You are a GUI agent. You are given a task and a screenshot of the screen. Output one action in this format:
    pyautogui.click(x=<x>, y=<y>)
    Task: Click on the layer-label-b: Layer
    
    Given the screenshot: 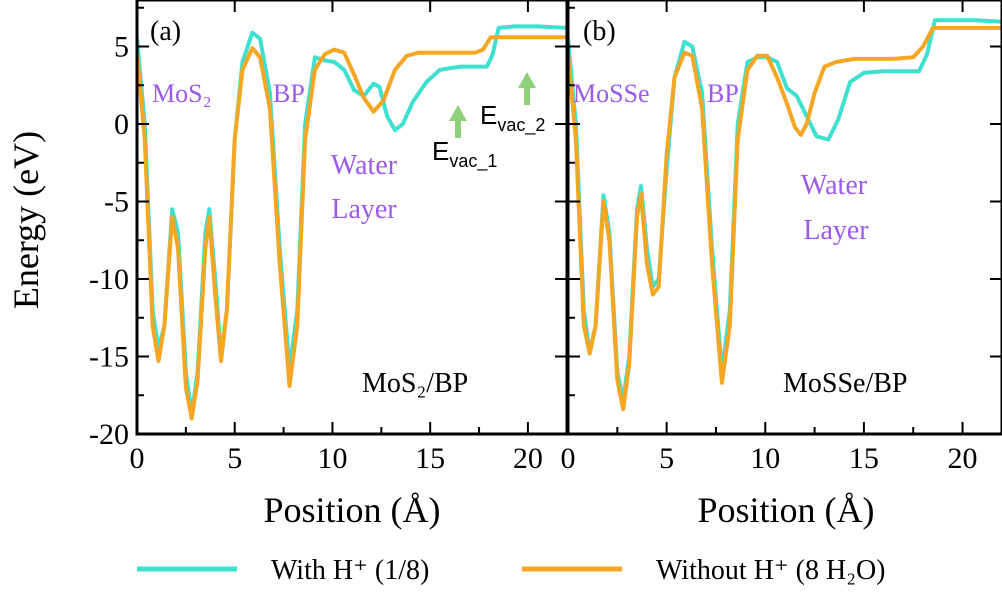 What is the action you would take?
    pyautogui.click(x=836, y=230)
    